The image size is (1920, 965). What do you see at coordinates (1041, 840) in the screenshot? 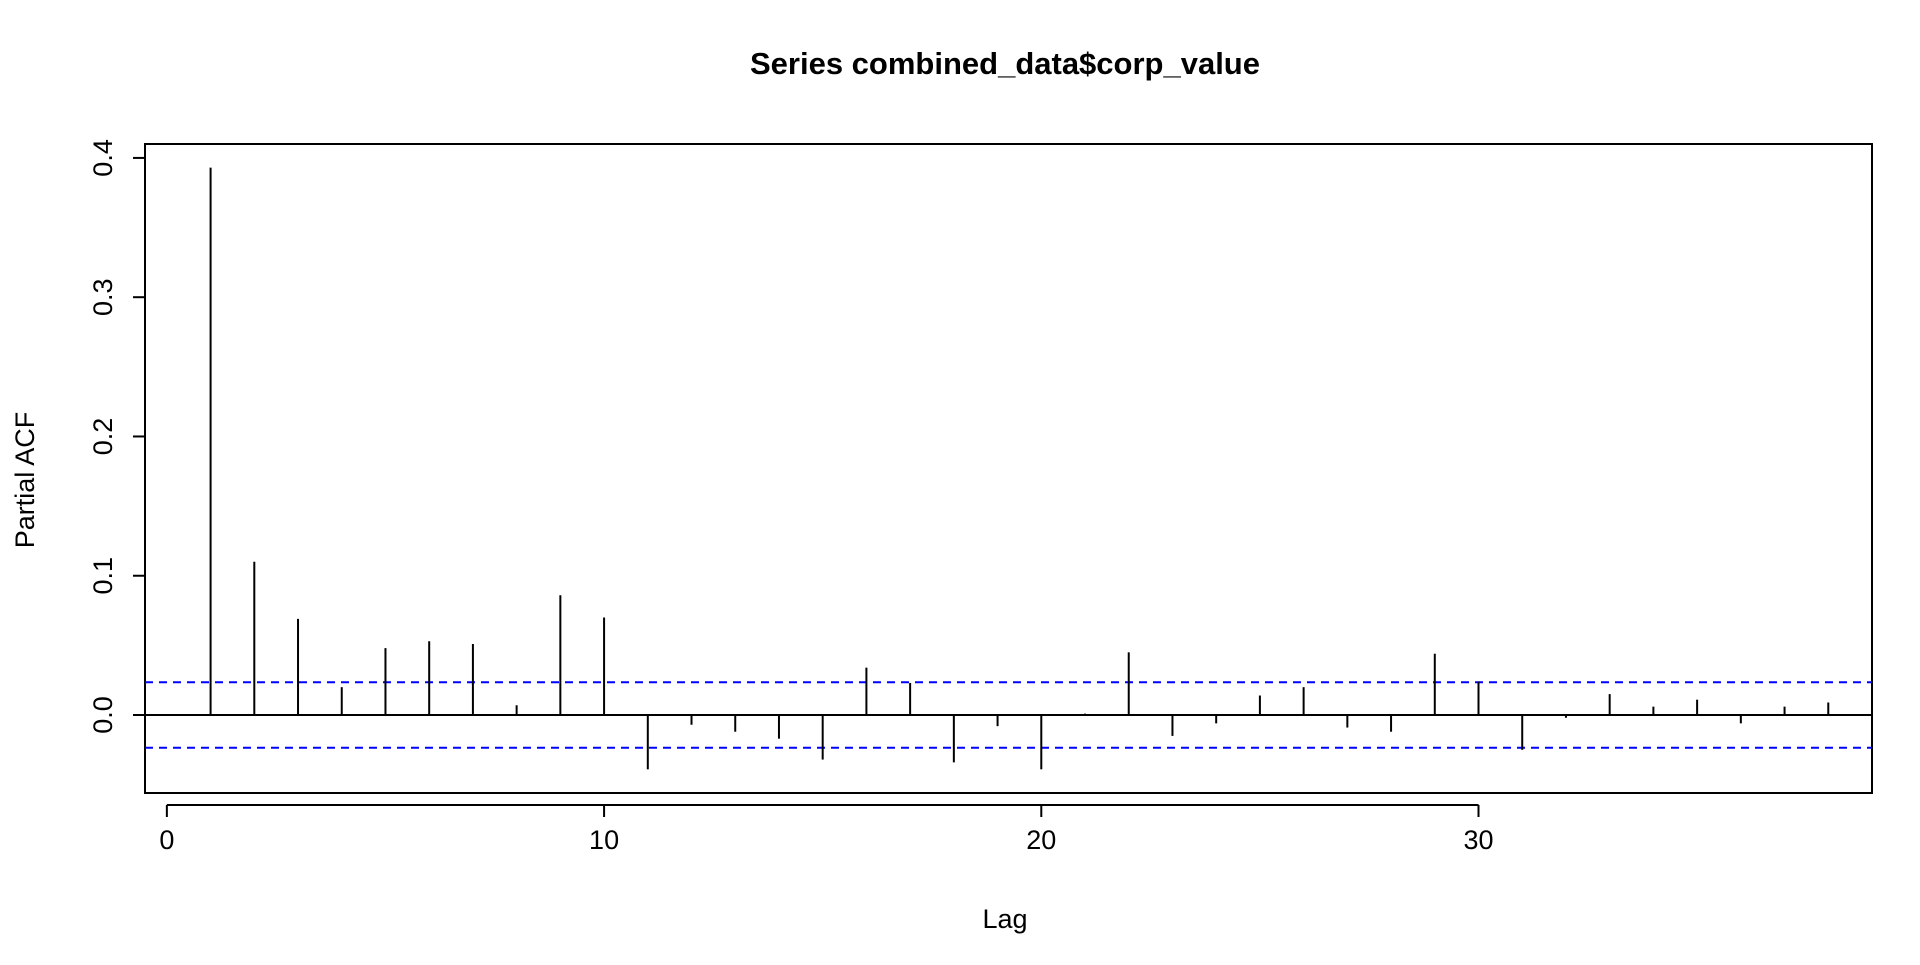
I see `x-tick-label-20: 20` at bounding box center [1041, 840].